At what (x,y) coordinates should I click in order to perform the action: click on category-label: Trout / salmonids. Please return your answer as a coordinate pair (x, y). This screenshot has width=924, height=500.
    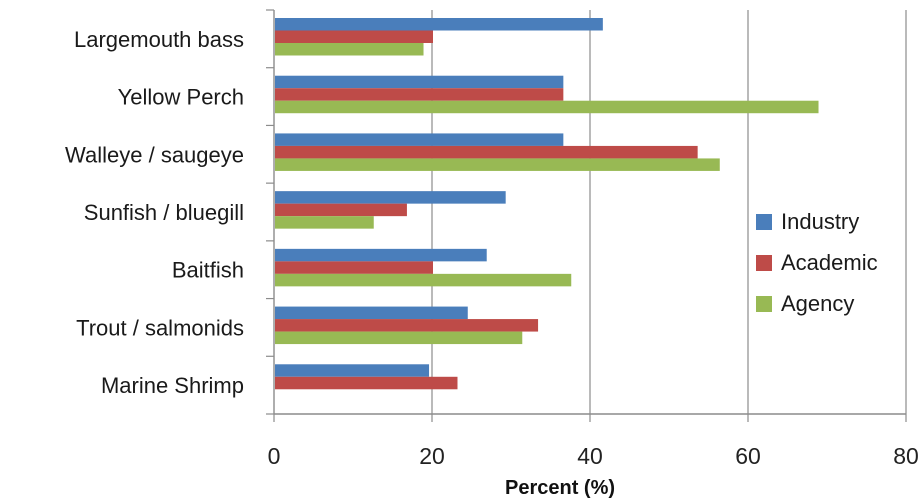
    Looking at the image, I should click on (160, 327).